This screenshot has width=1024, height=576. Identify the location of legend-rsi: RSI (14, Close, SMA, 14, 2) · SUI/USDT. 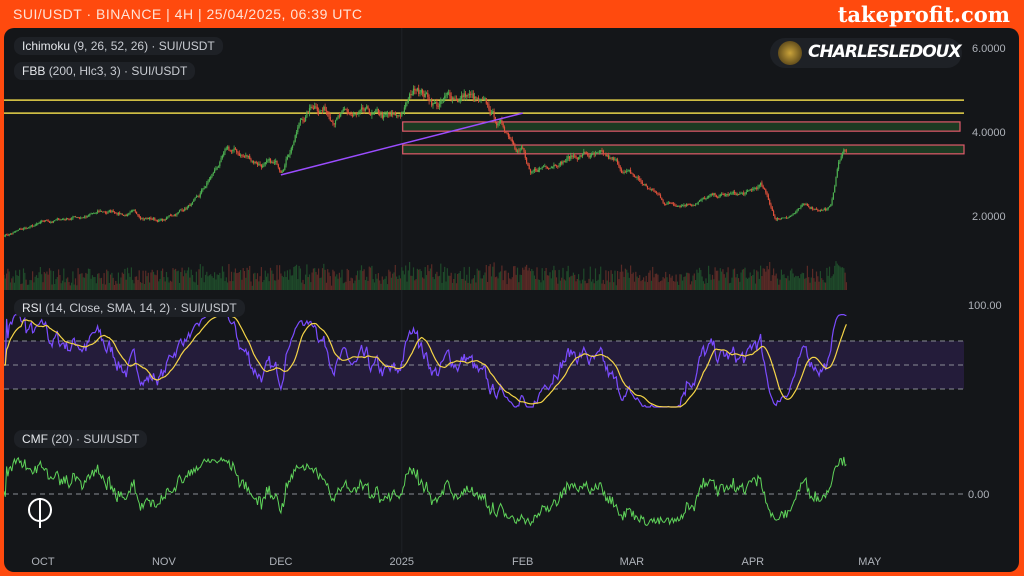
(129, 308).